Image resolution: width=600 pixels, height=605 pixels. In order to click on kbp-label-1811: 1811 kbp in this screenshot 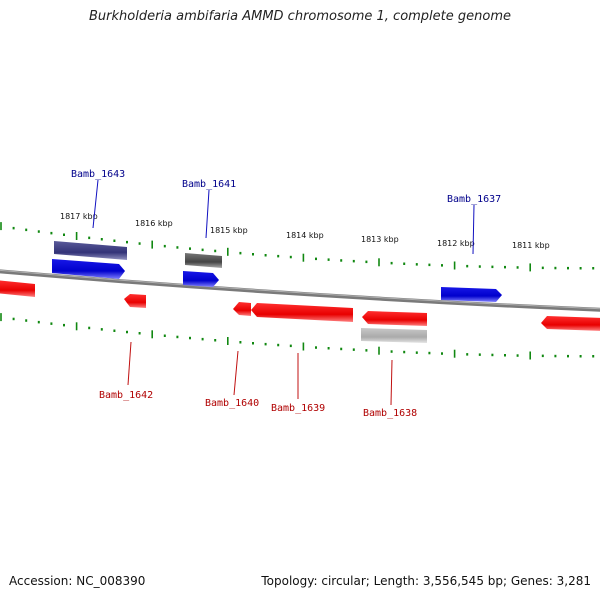, I will do `click(531, 245)`.